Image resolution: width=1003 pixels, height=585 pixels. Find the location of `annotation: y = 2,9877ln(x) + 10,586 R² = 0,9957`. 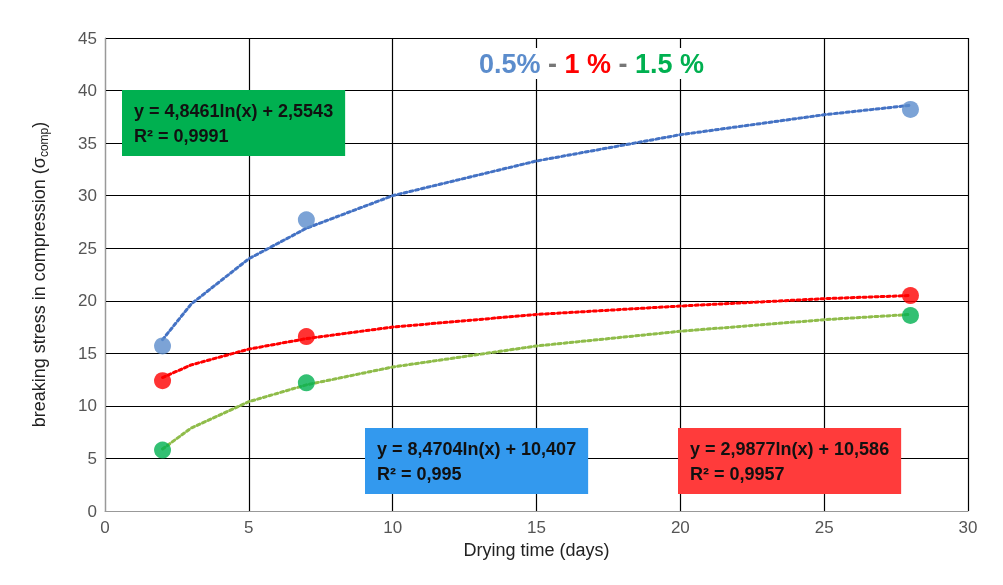

annotation: y = 2,9877ln(x) + 10,586 R² = 0,9957 is located at coordinates (790, 461).